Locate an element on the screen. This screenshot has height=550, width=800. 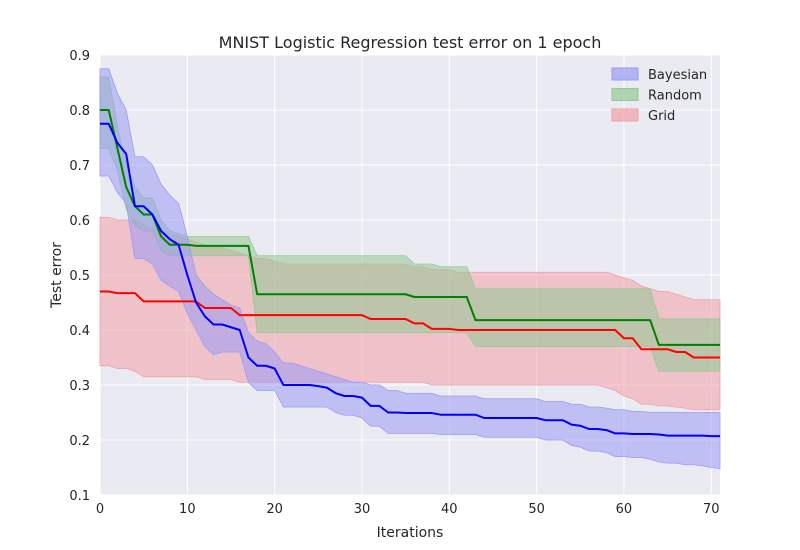
x-tick-label: 70 is located at coordinates (711, 509).